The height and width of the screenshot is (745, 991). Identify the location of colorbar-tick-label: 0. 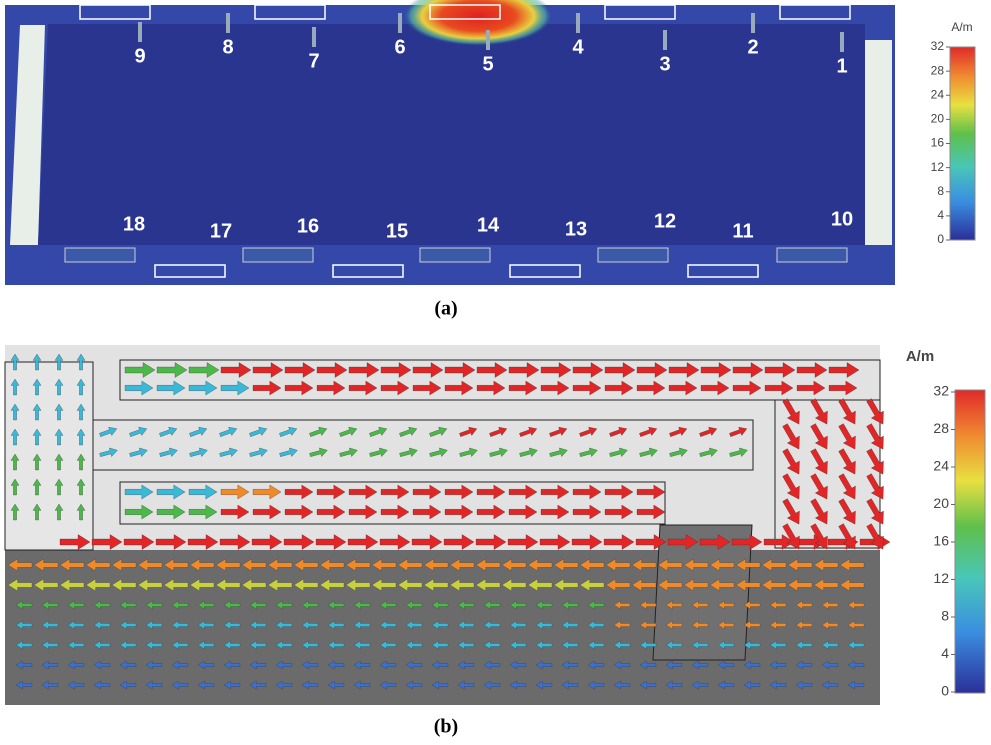
(945, 691).